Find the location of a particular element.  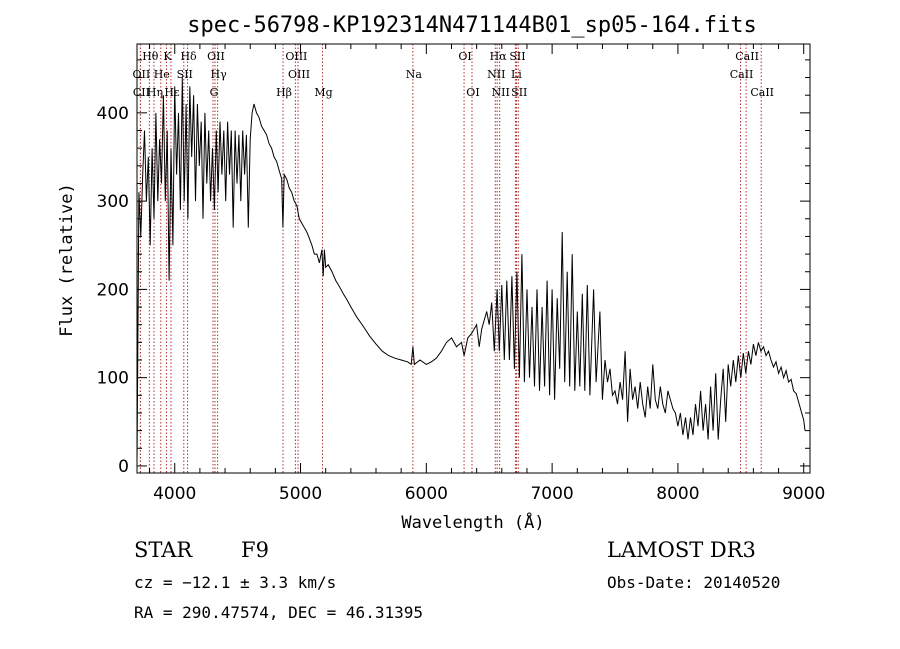

observation-date: Obs-Date: 20140520 is located at coordinates (694, 582).